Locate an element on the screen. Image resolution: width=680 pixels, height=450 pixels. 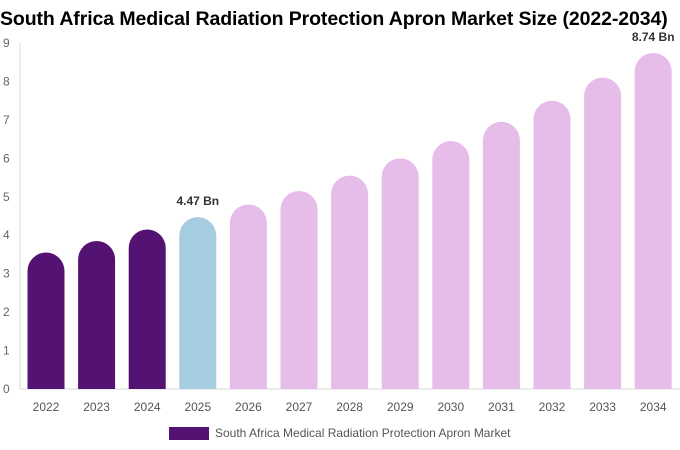
x-tick-label: 2033 is located at coordinates (602, 407).